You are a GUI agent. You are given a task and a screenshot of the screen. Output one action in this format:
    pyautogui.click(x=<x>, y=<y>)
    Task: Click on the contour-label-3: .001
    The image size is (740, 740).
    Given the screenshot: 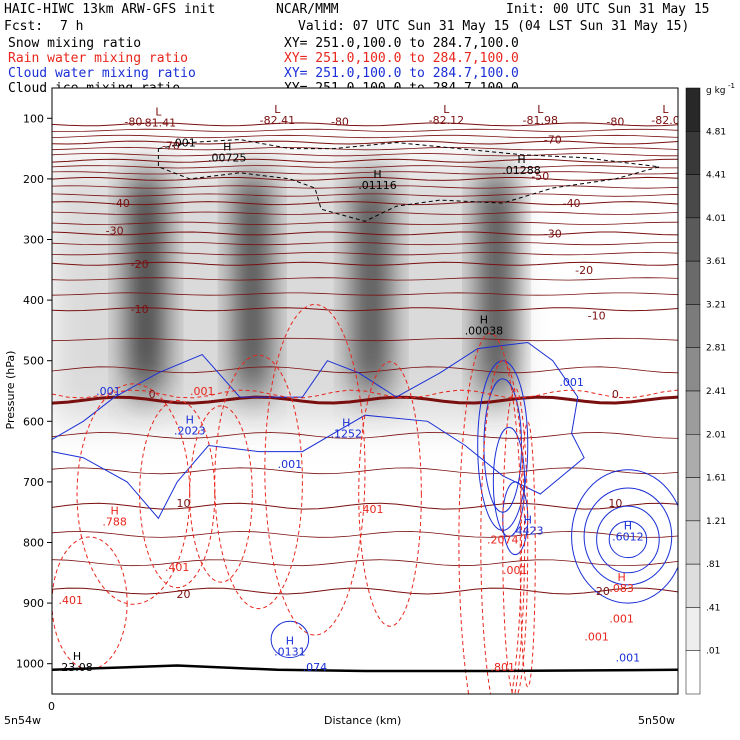 What is the action you would take?
    pyautogui.click(x=290, y=464)
    